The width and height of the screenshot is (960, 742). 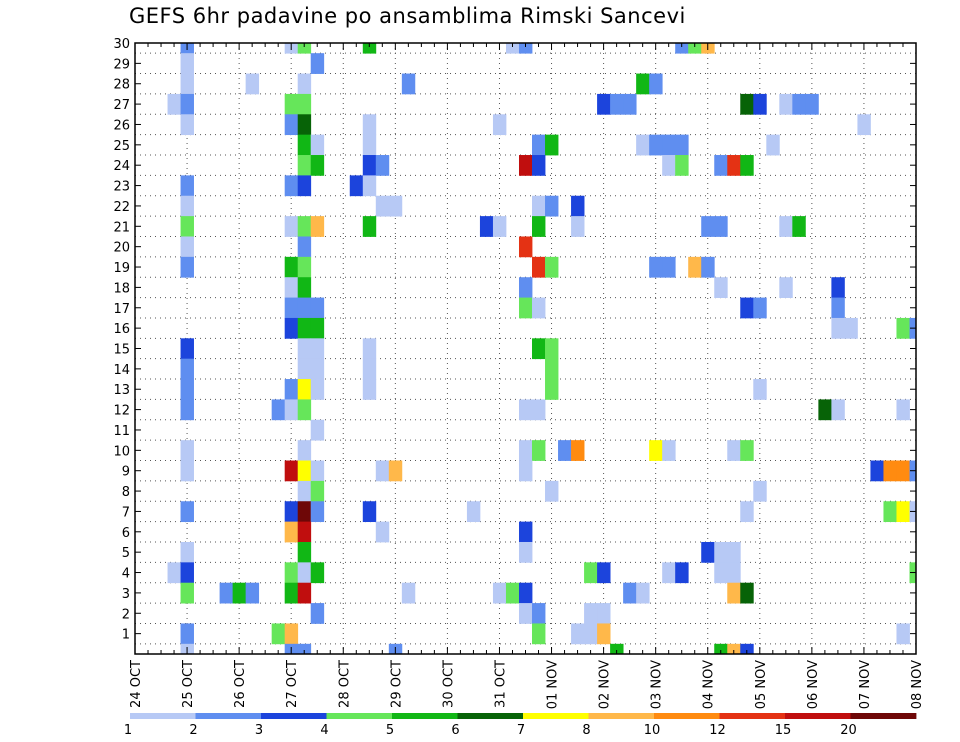 What do you see at coordinates (865, 684) in the screenshot?
I see `x-tick-label: 07 NOV` at bounding box center [865, 684].